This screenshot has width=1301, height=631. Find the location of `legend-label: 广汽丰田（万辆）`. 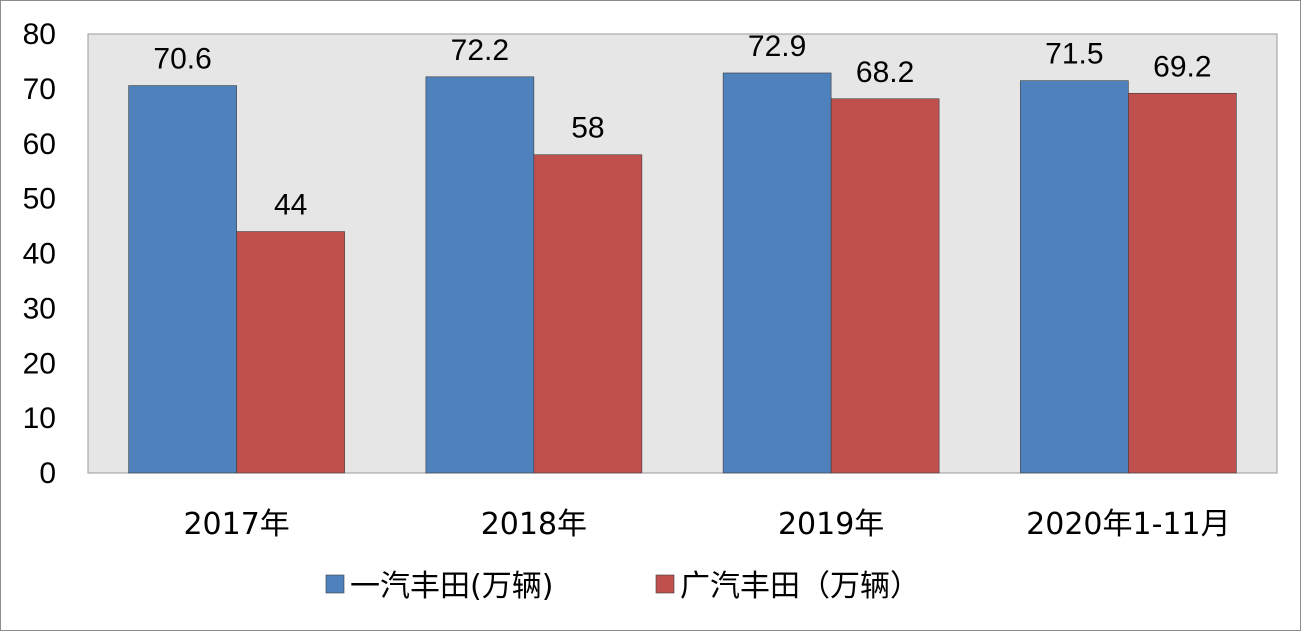

legend-label: 广汽丰田（万辆） is located at coordinates (800, 586).